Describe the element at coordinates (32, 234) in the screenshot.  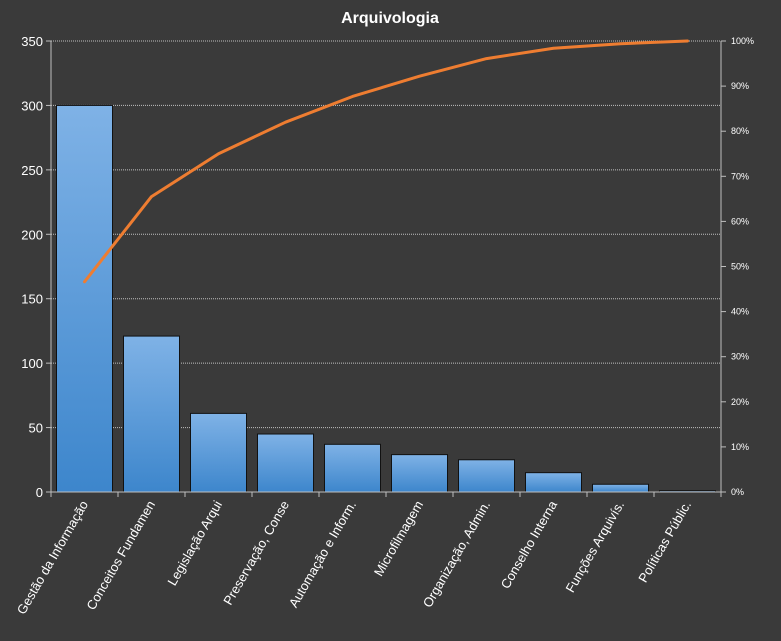
I see `y-tick-label: 200` at that location.